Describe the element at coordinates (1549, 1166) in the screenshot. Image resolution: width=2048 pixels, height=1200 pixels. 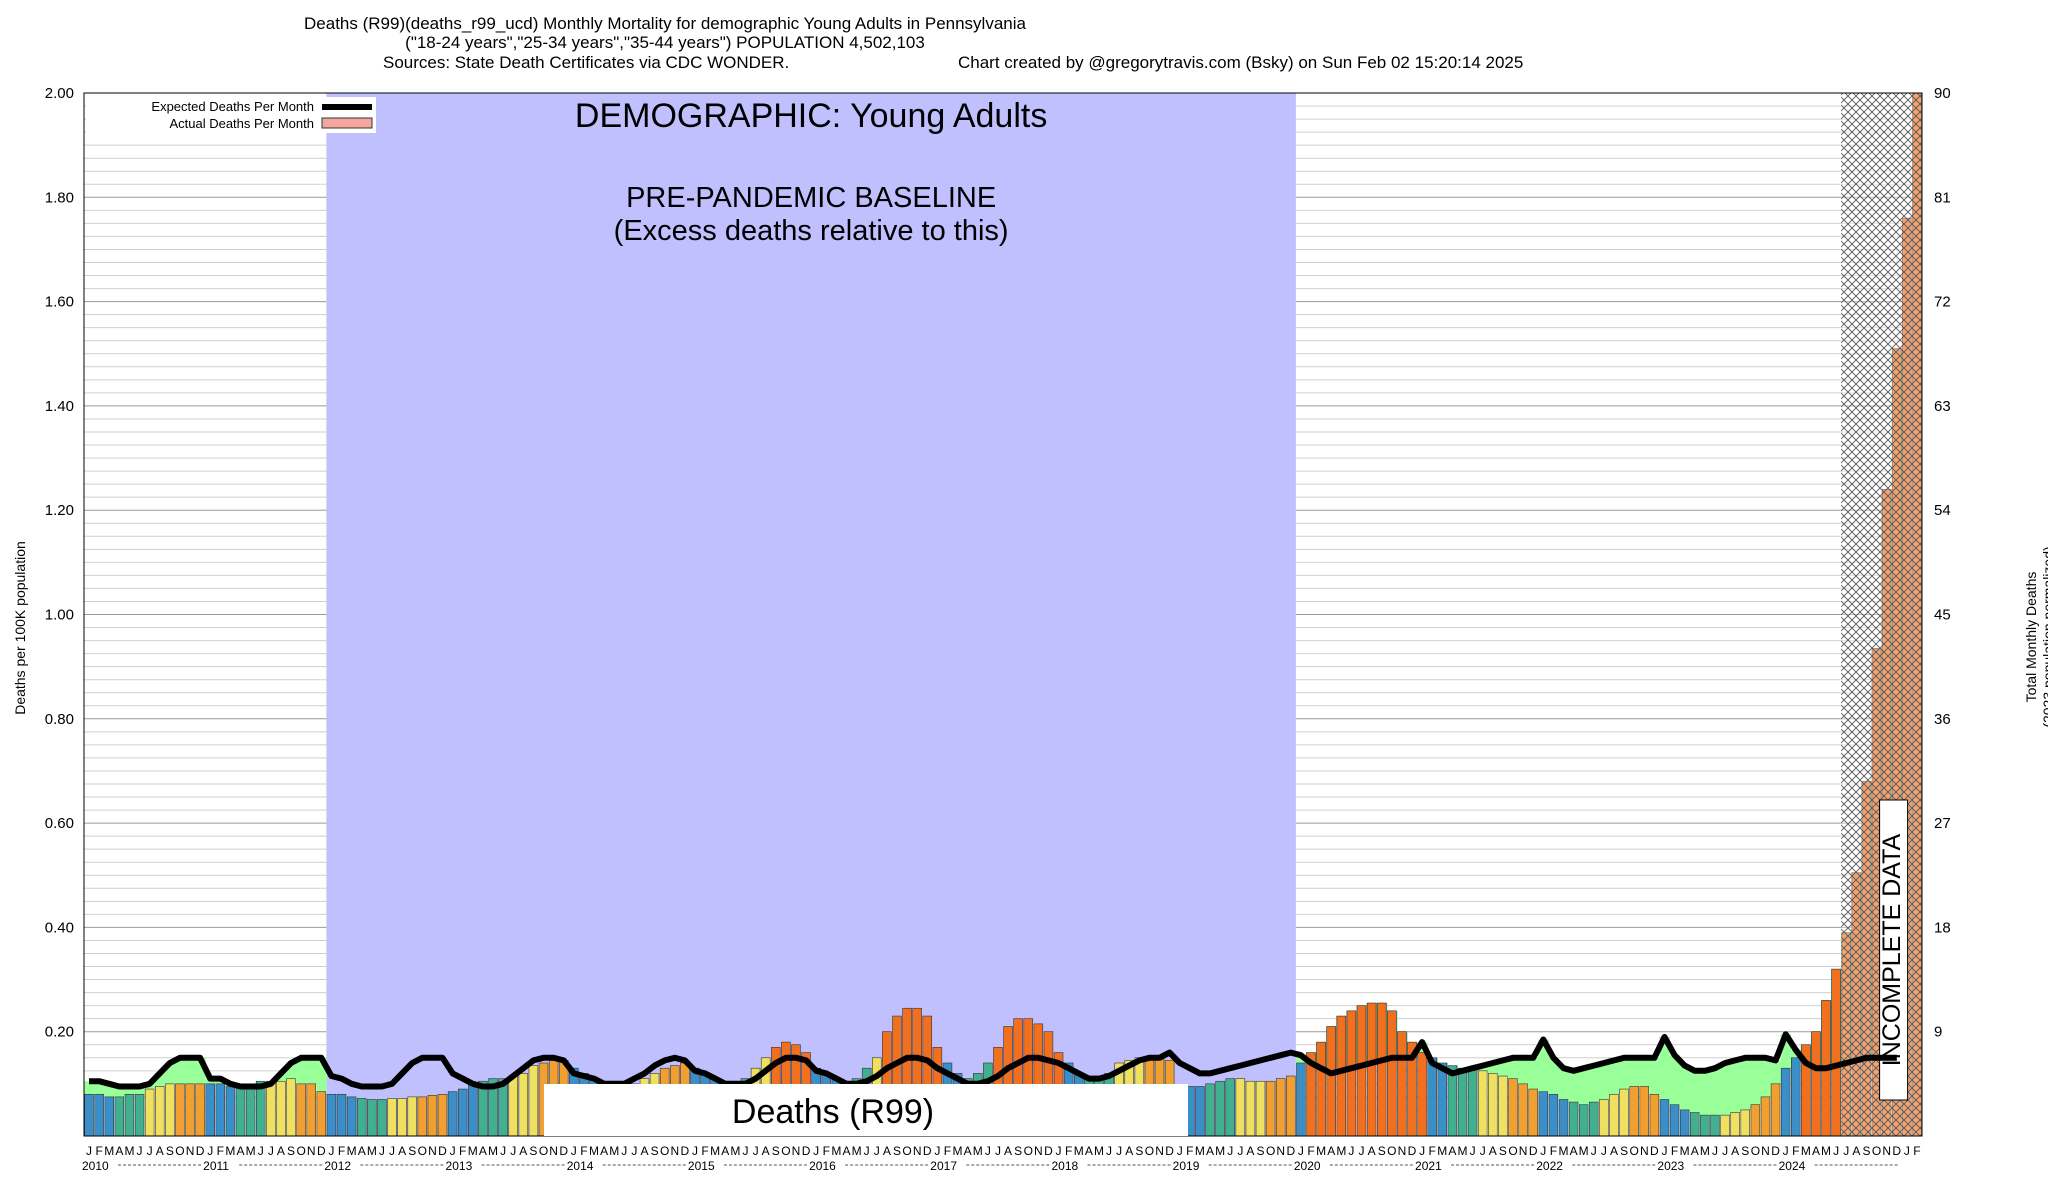
I see `x-year-label: 2022` at that location.